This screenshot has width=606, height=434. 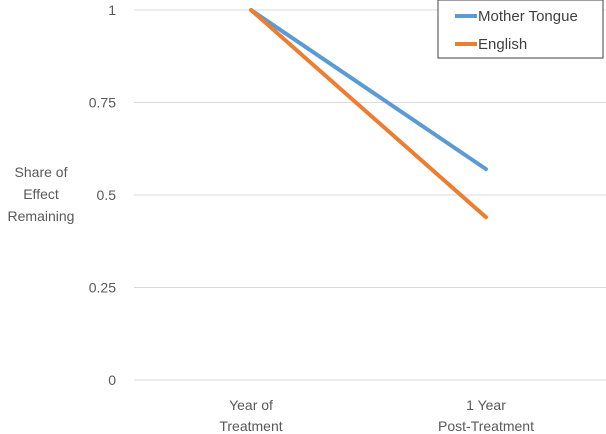 I want to click on legend-label: Mother Tongue, so click(x=528, y=16).